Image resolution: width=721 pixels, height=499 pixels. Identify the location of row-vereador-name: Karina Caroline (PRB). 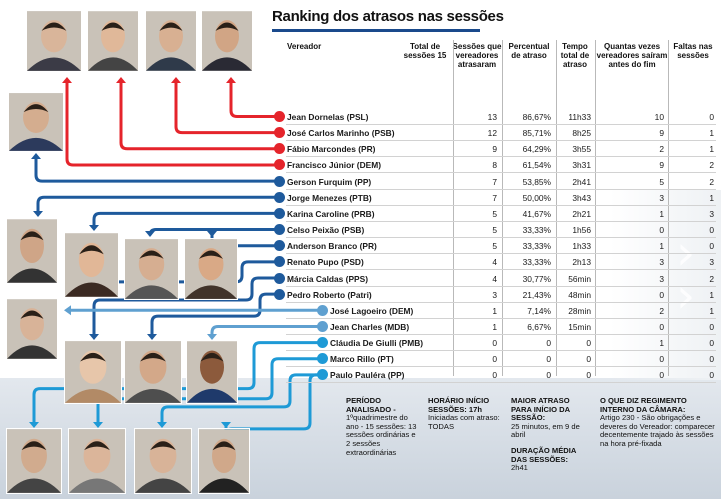
(331, 213).